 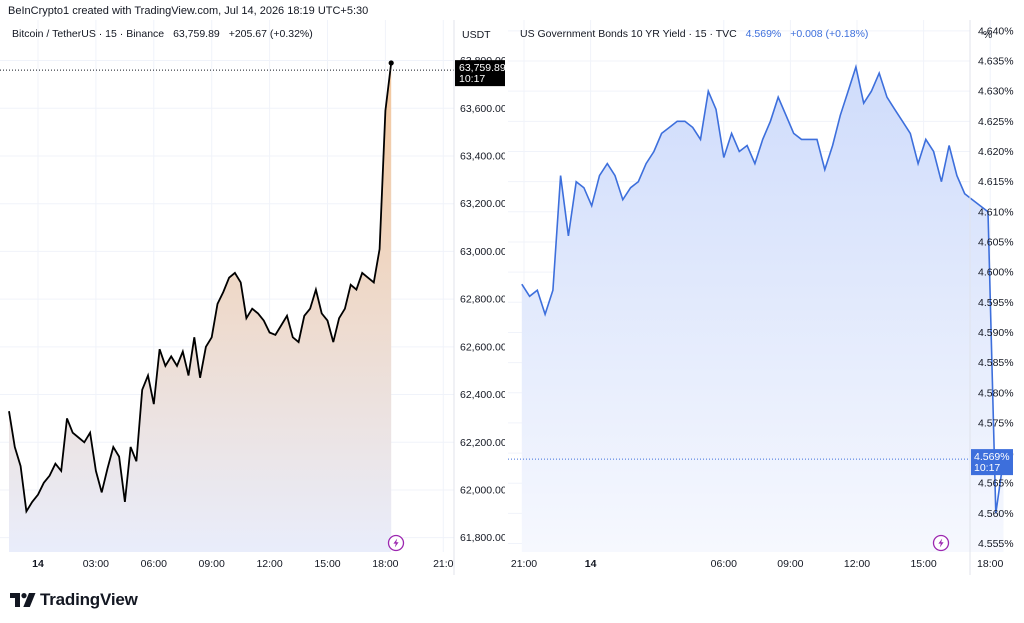 I want to click on left-y-tick-label: 63,200.00, so click(x=482, y=204).